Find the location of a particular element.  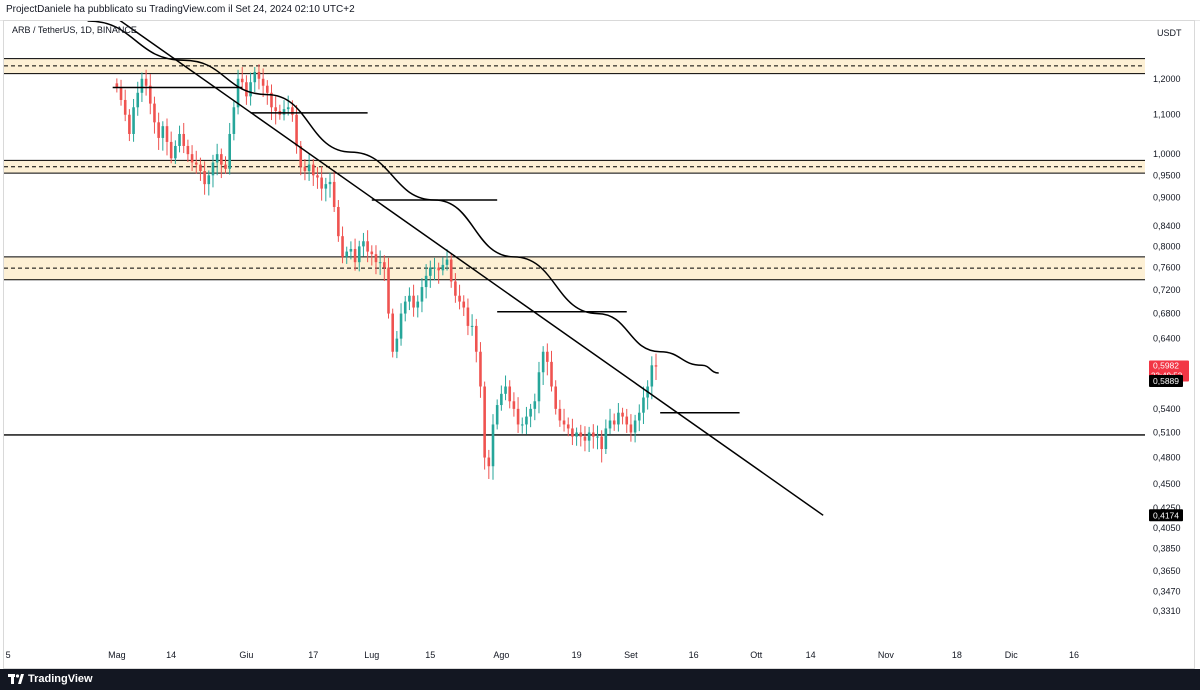

y-tick-label: 0,3470 is located at coordinates (1167, 592).